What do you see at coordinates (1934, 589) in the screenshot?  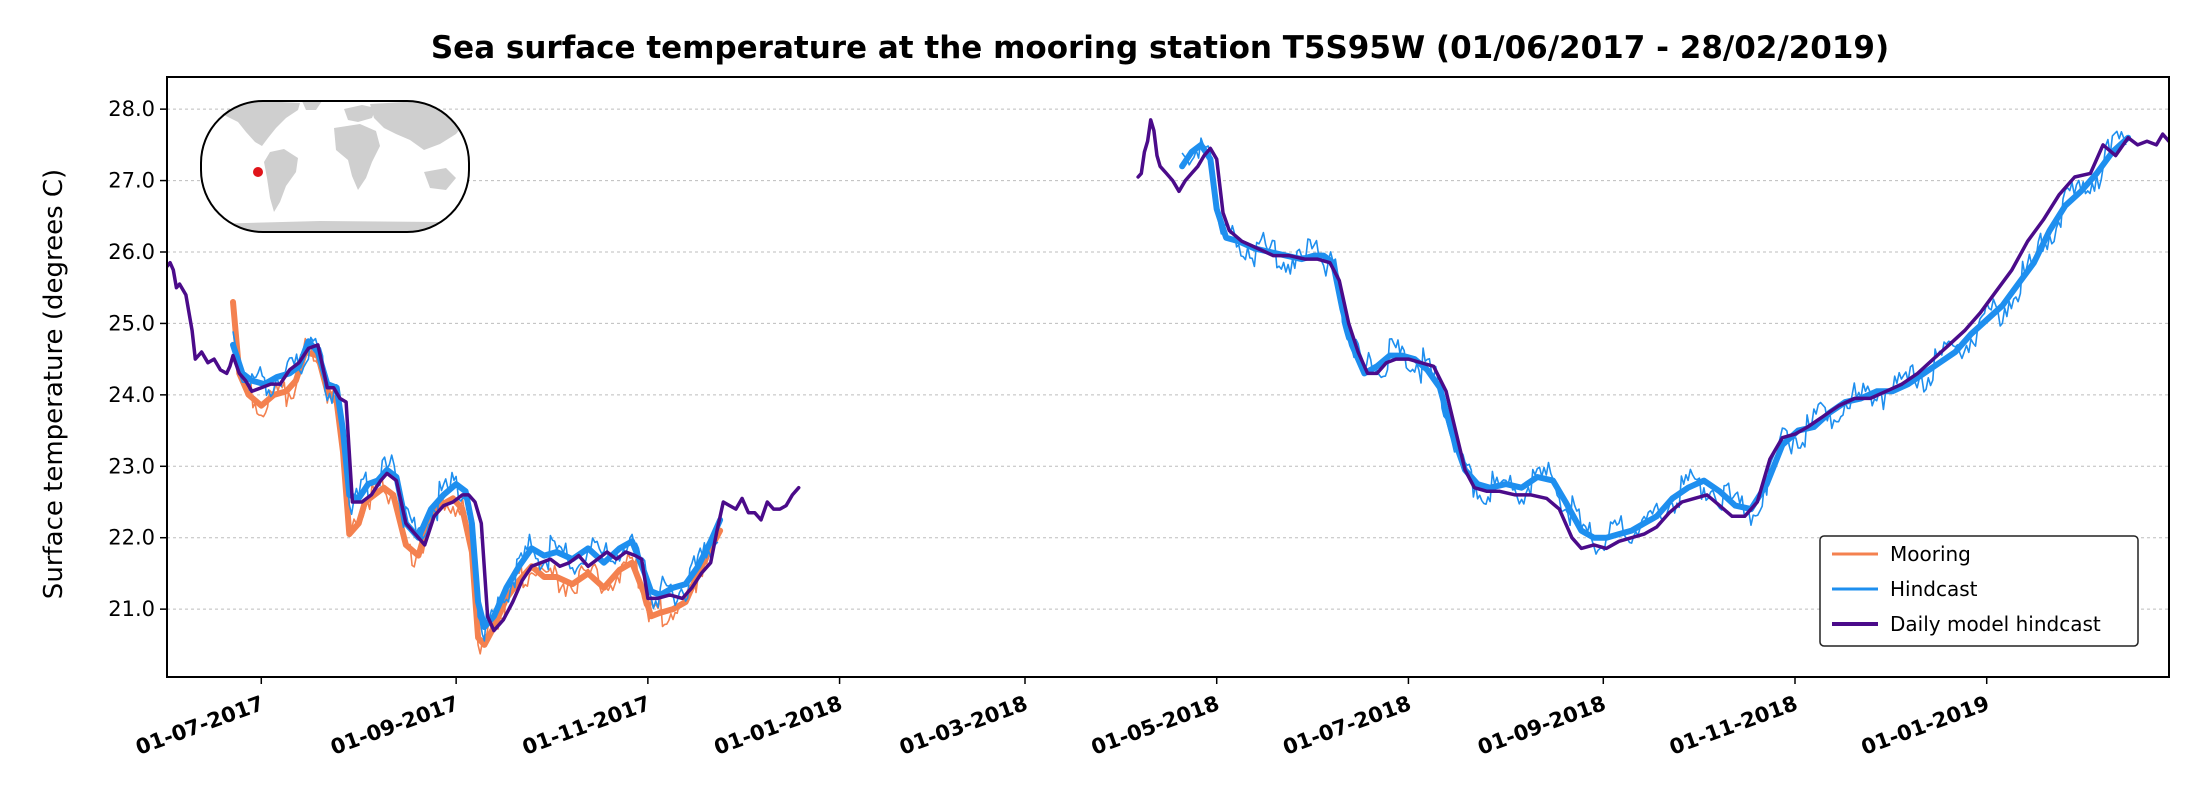 I see `legend-hindcast-label: Hindcast` at bounding box center [1934, 589].